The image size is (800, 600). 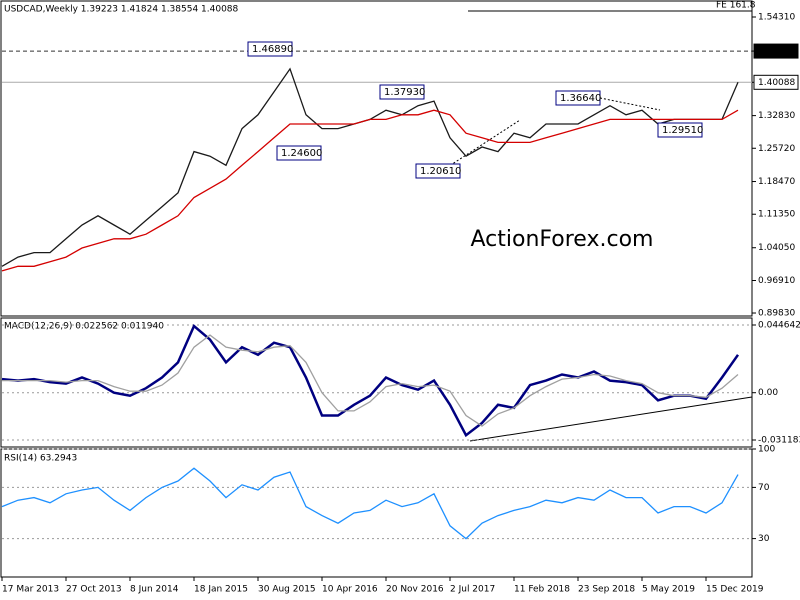 I want to click on x-tick-label: 5 May 2019, so click(x=668, y=590).